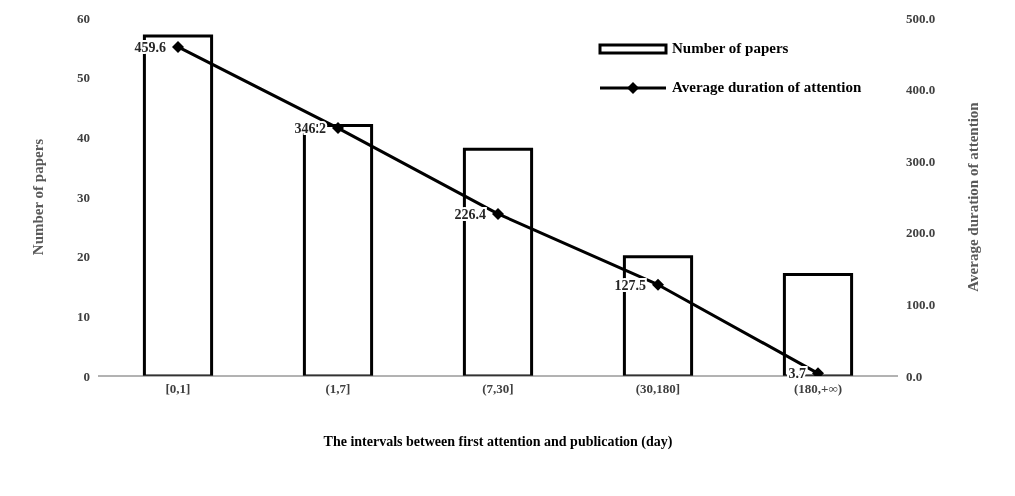 The height and width of the screenshot is (496, 1015). I want to click on y-tick-label: 30, so click(83, 197).